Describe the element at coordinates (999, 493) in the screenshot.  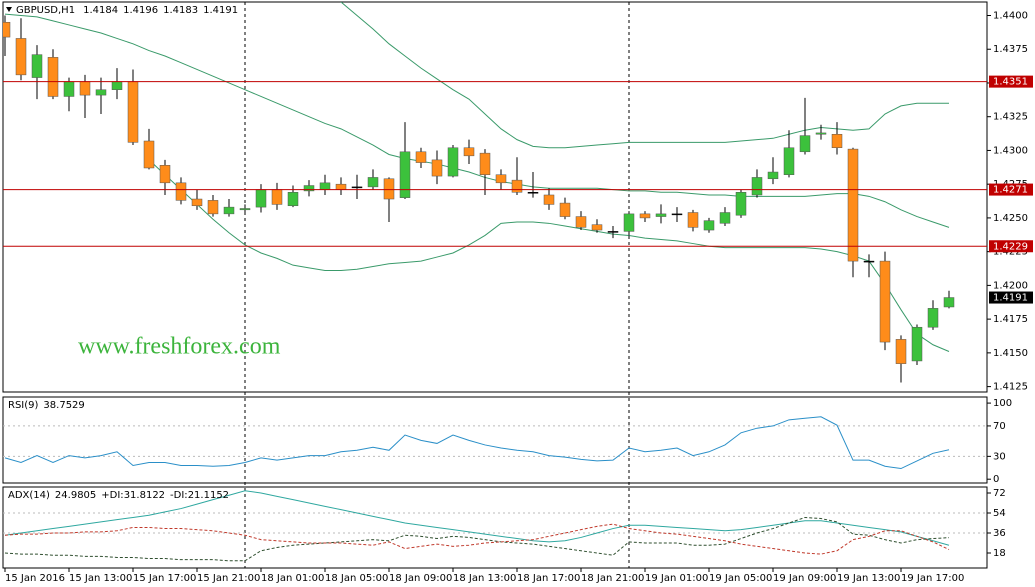
I see `y-tick-label: 72` at that location.